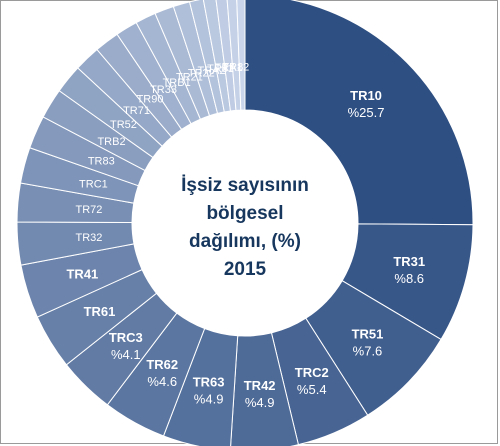 The width and height of the screenshot is (500, 446). I want to click on slice-label-tr81: TR81, so click(220, 69).